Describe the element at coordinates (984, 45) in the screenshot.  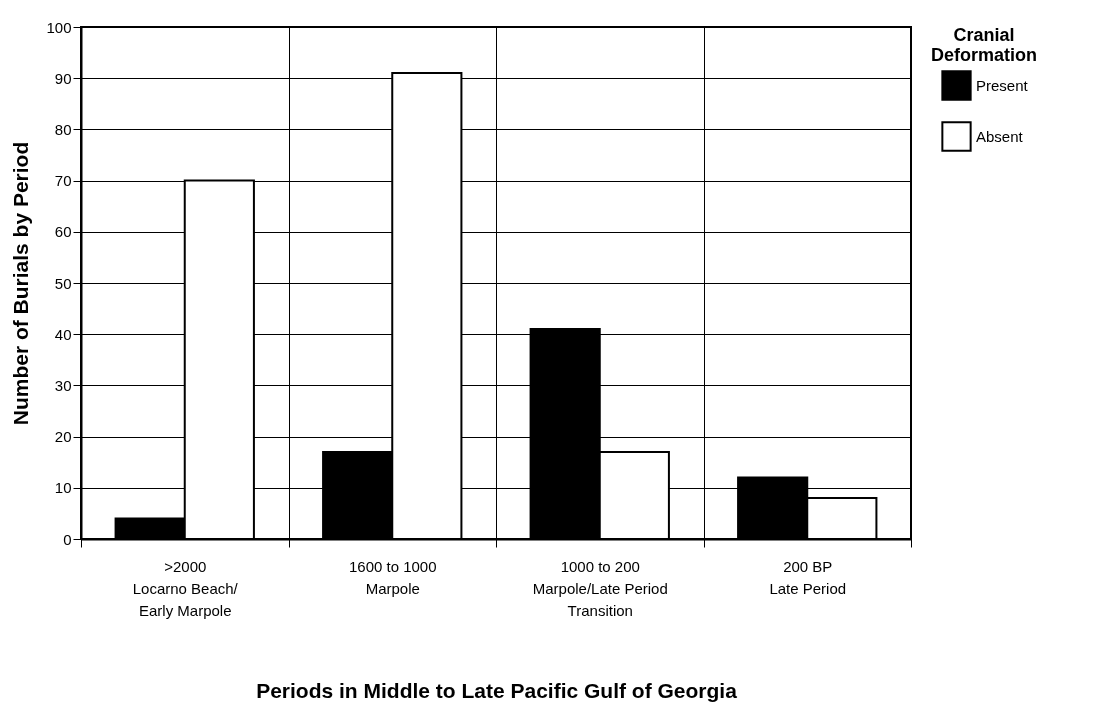
I see `legend-title: Cranial Deformation` at that location.